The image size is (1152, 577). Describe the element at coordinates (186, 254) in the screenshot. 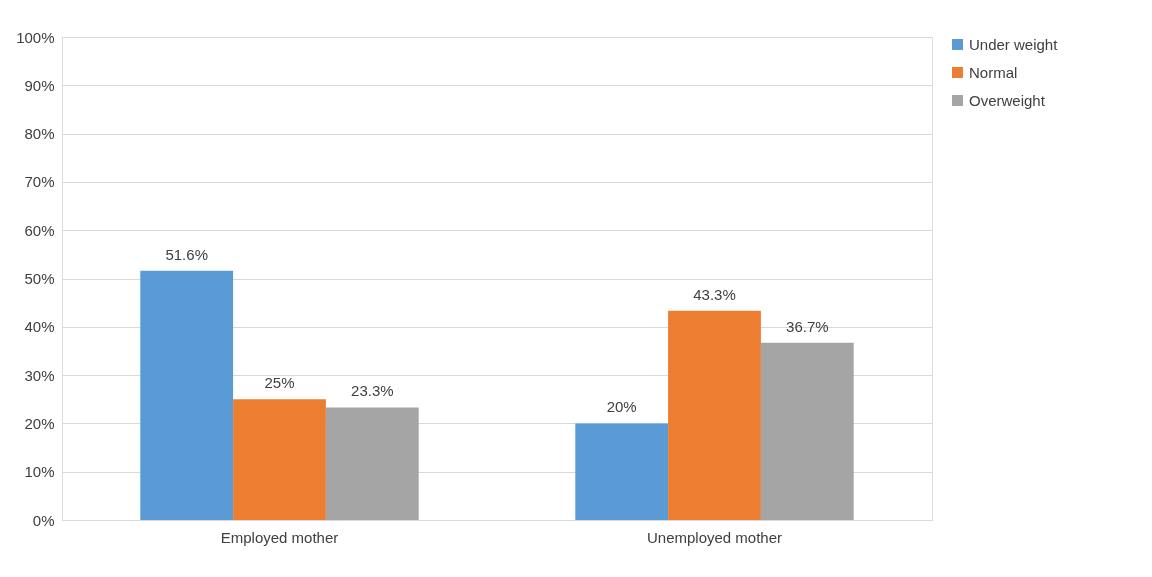

I see `data-label: 51.6%` at that location.